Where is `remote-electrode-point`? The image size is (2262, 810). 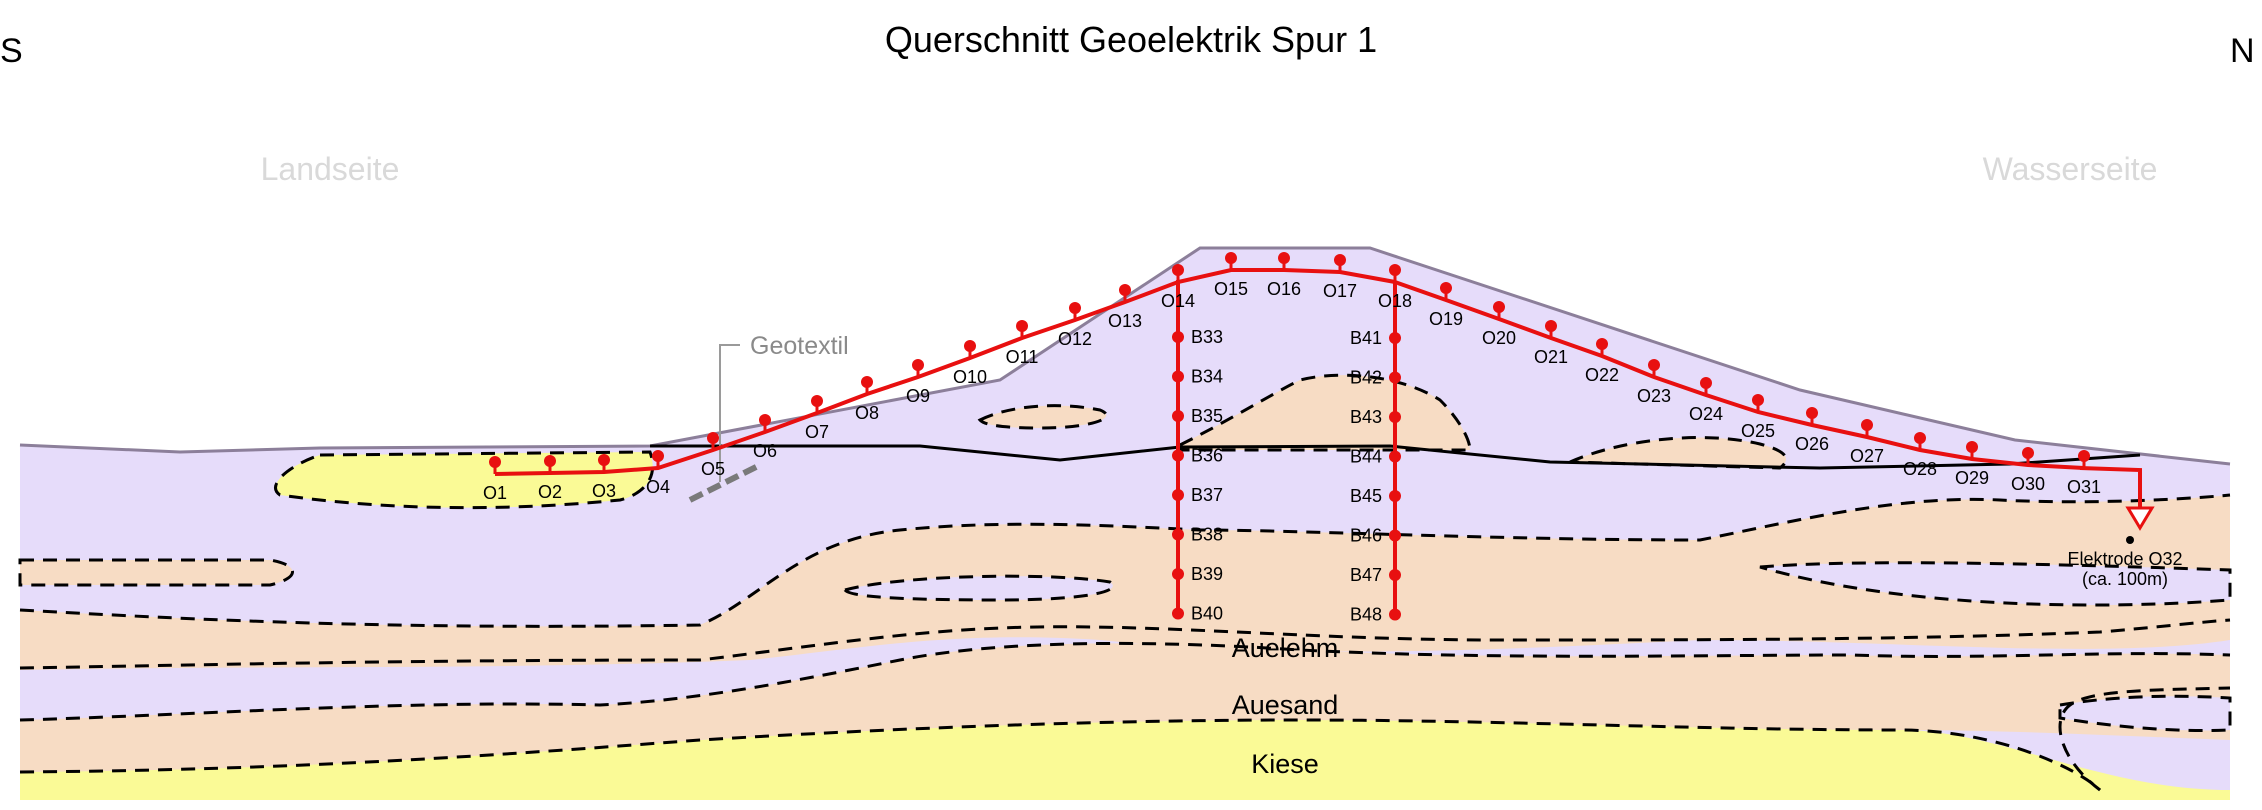
remote-electrode-point is located at coordinates (2130, 540).